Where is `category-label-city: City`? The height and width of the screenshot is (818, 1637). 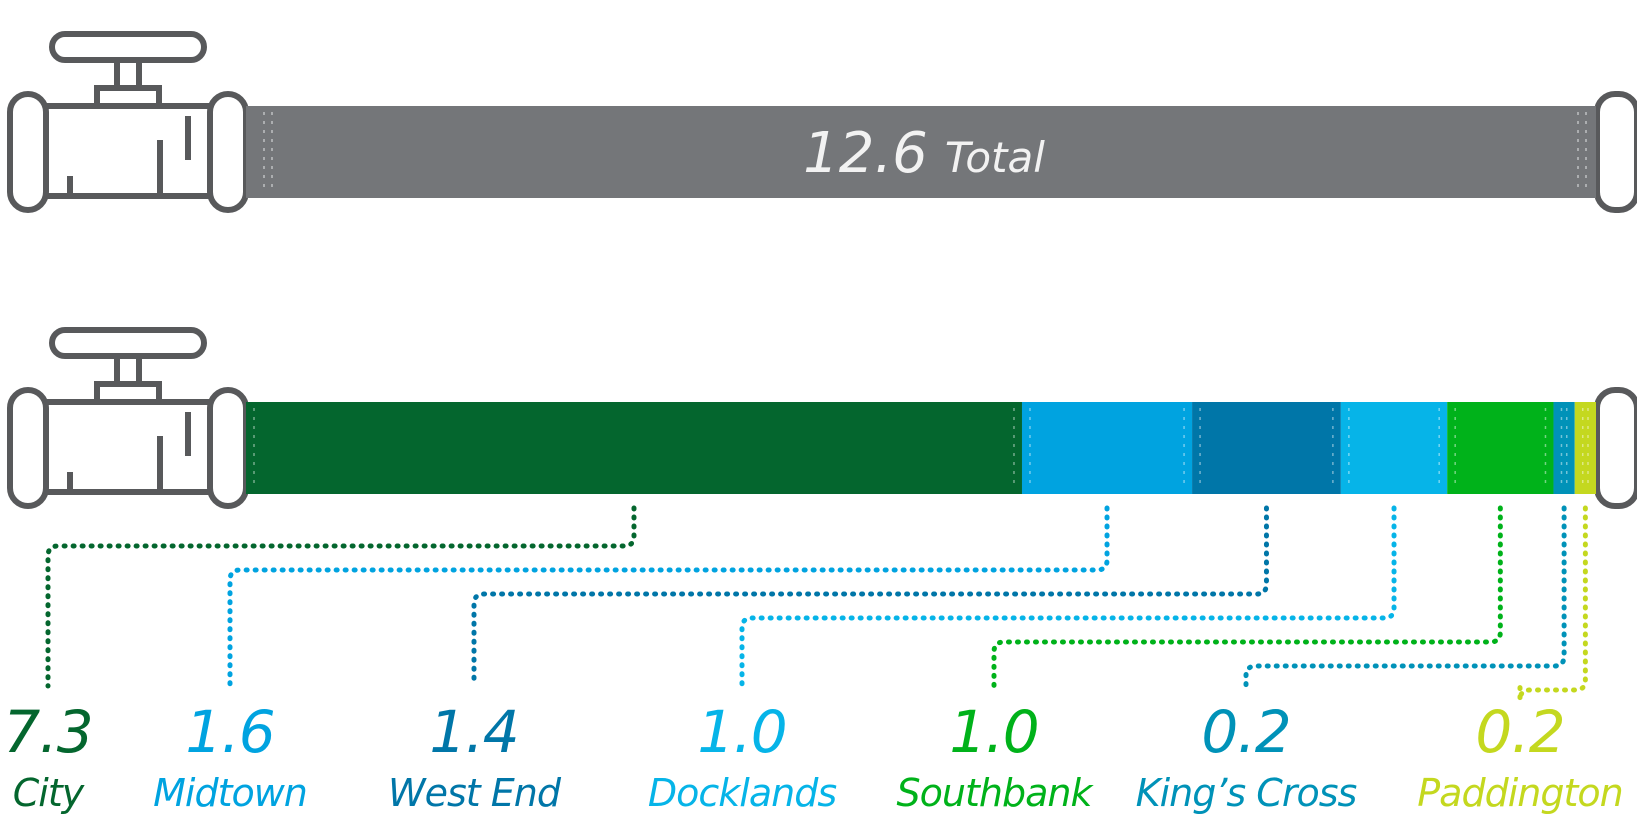
category-label-city: City is located at coordinates (49, 793).